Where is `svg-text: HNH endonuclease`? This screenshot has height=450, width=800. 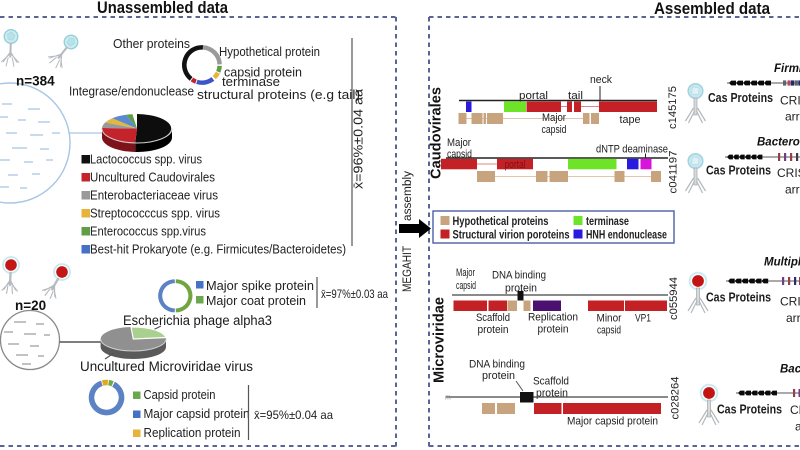
svg-text: HNH endonuclease is located at coordinates (626, 235).